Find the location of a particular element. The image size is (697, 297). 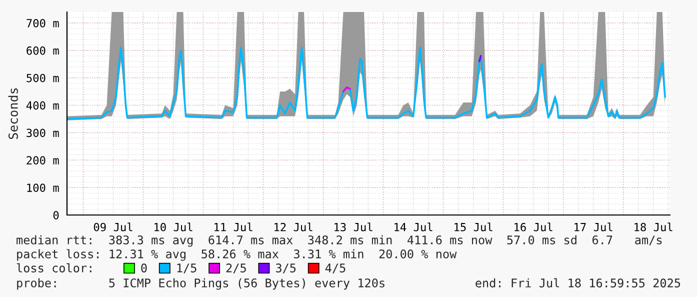

x-tick-label: 17 Jul is located at coordinates (593, 227).